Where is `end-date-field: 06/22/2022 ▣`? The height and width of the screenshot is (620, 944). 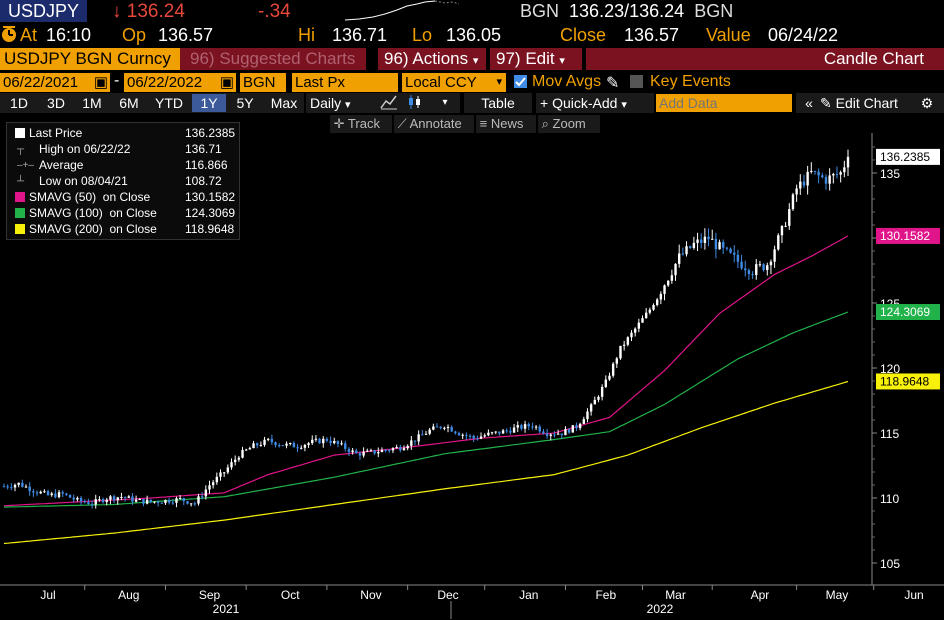 end-date-field: 06/22/2022 ▣ is located at coordinates (180, 82).